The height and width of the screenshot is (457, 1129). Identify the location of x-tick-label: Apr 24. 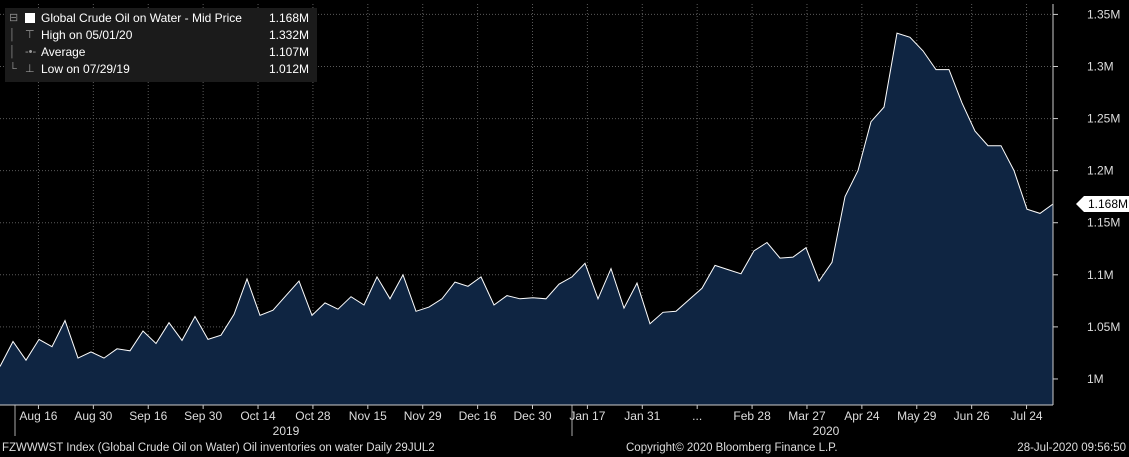
(862, 416).